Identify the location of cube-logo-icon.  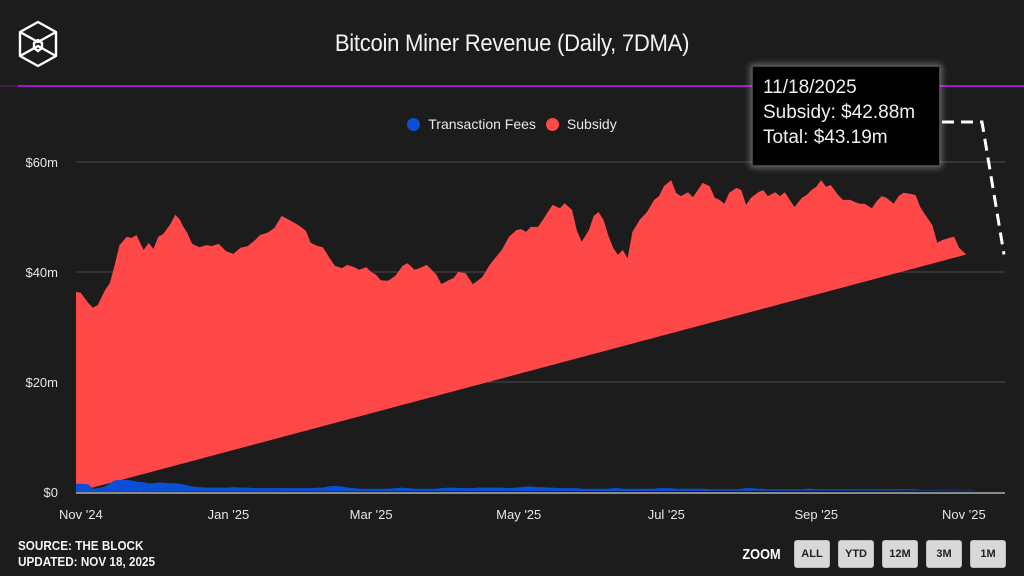
(38, 44).